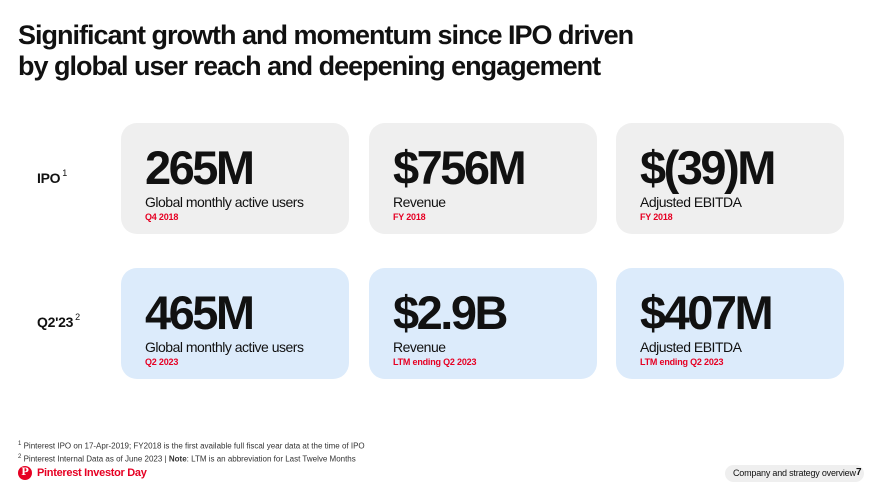 The height and width of the screenshot is (495, 880). I want to click on metric-period: Q2 2023, so click(162, 362).